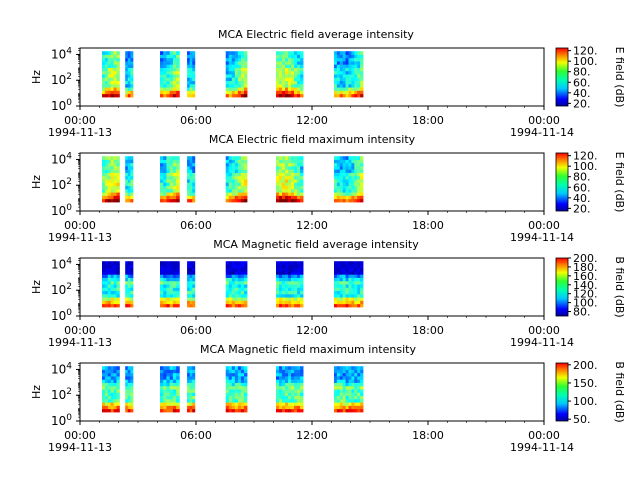  What do you see at coordinates (590, 285) in the screenshot?
I see `colorbar: 80.100.120.140.160.180.200. B field (dB)` at bounding box center [590, 285].